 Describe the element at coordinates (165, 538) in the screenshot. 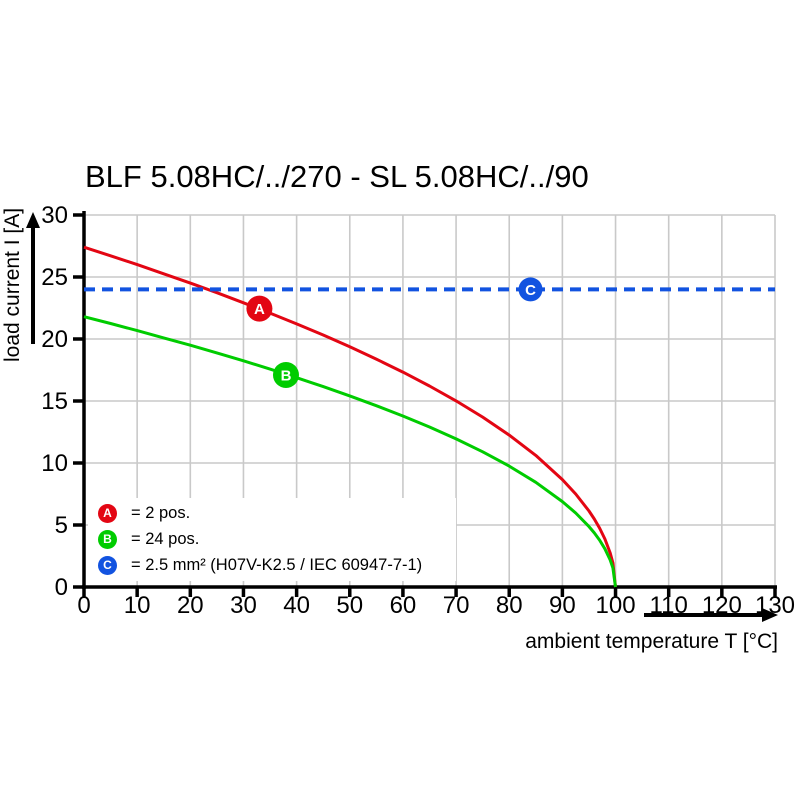

I see `legend-label-b: = 24 pos.` at that location.